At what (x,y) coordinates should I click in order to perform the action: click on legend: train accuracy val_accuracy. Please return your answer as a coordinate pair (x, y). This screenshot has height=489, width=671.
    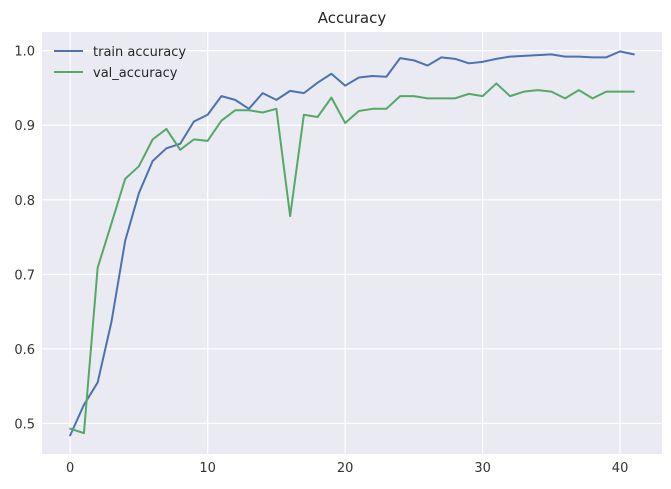
    Looking at the image, I should click on (120, 63).